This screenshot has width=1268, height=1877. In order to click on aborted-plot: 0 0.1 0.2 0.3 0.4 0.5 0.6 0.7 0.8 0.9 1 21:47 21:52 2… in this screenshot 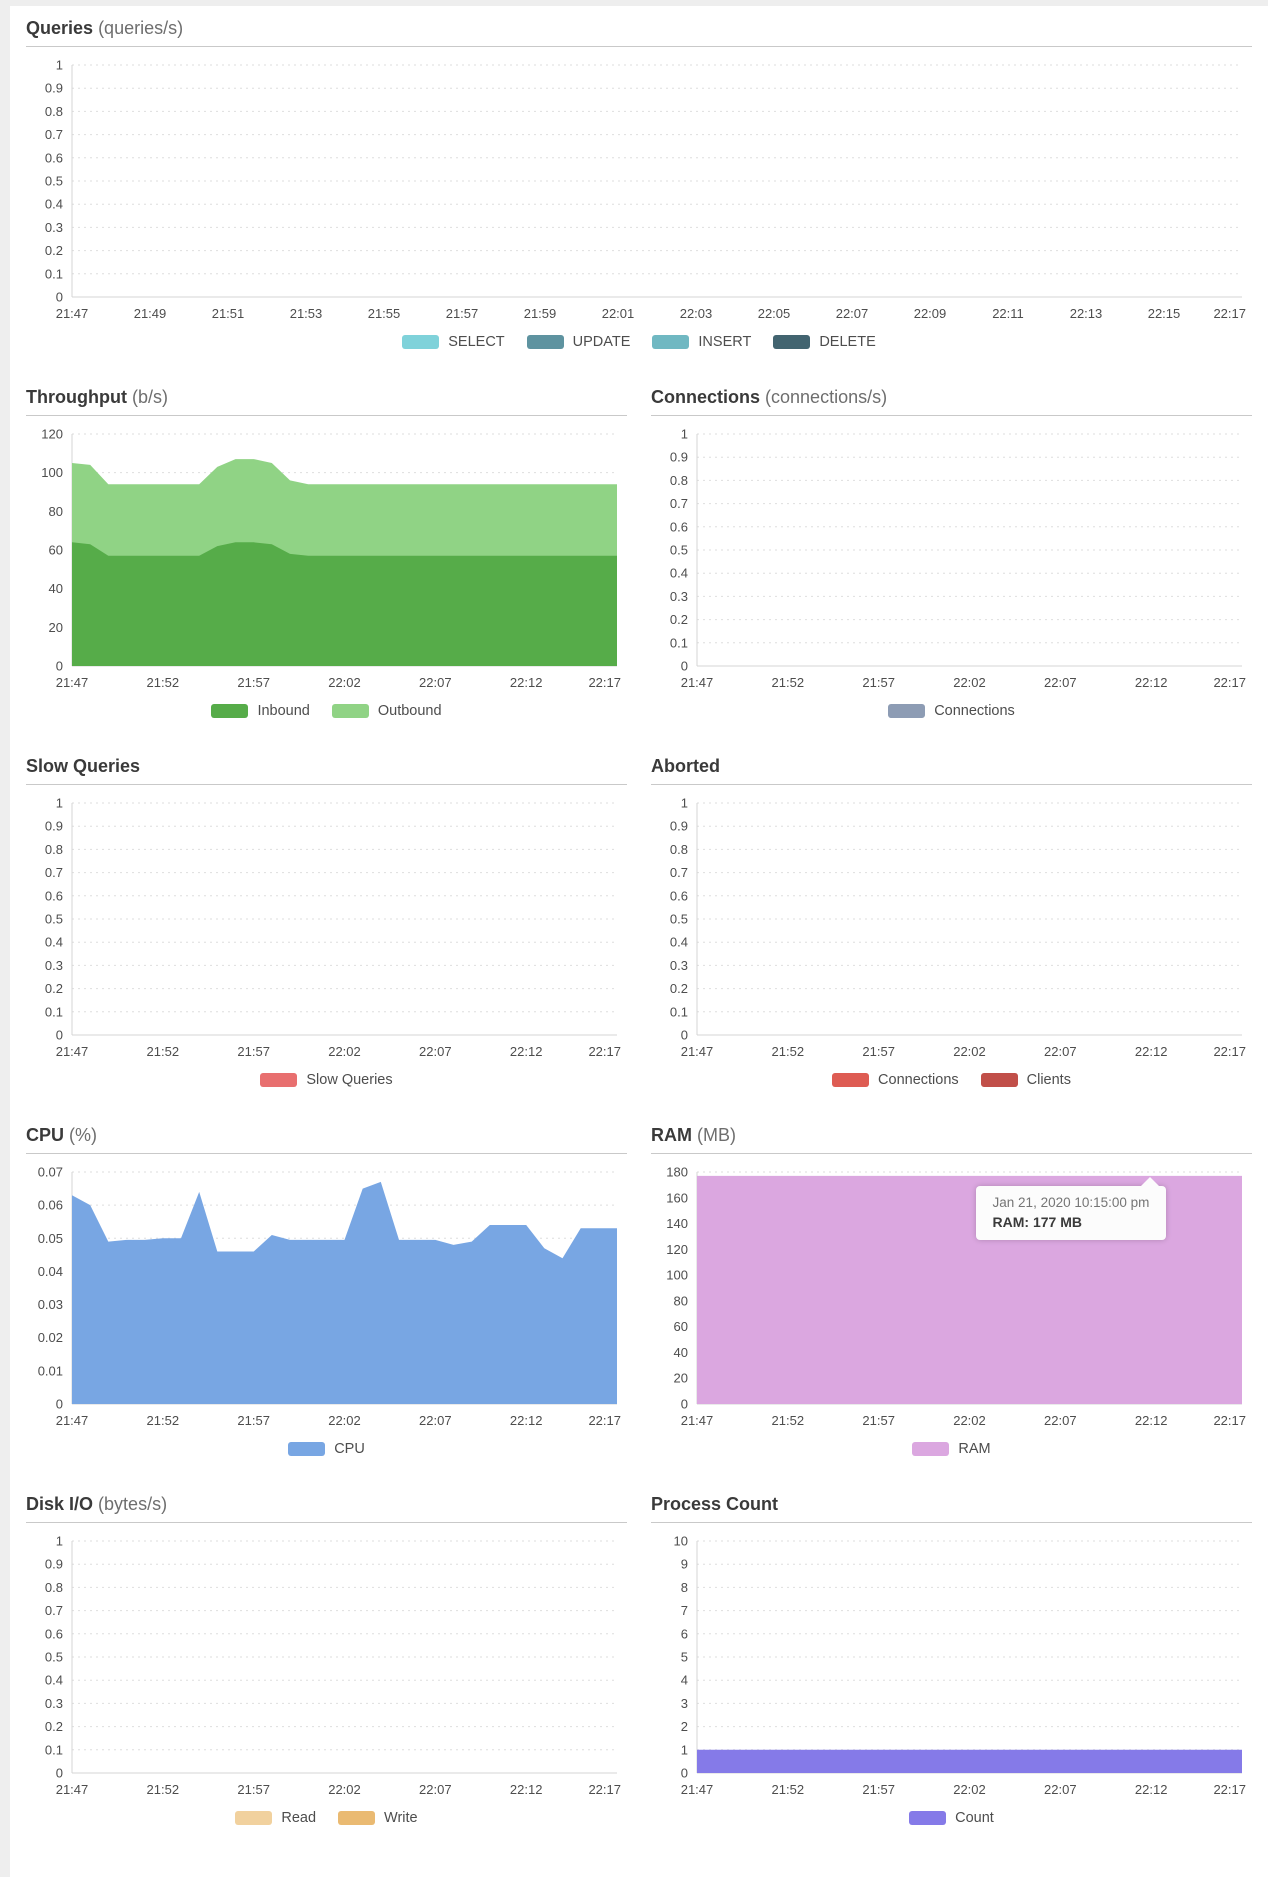, I will do `click(951, 929)`.